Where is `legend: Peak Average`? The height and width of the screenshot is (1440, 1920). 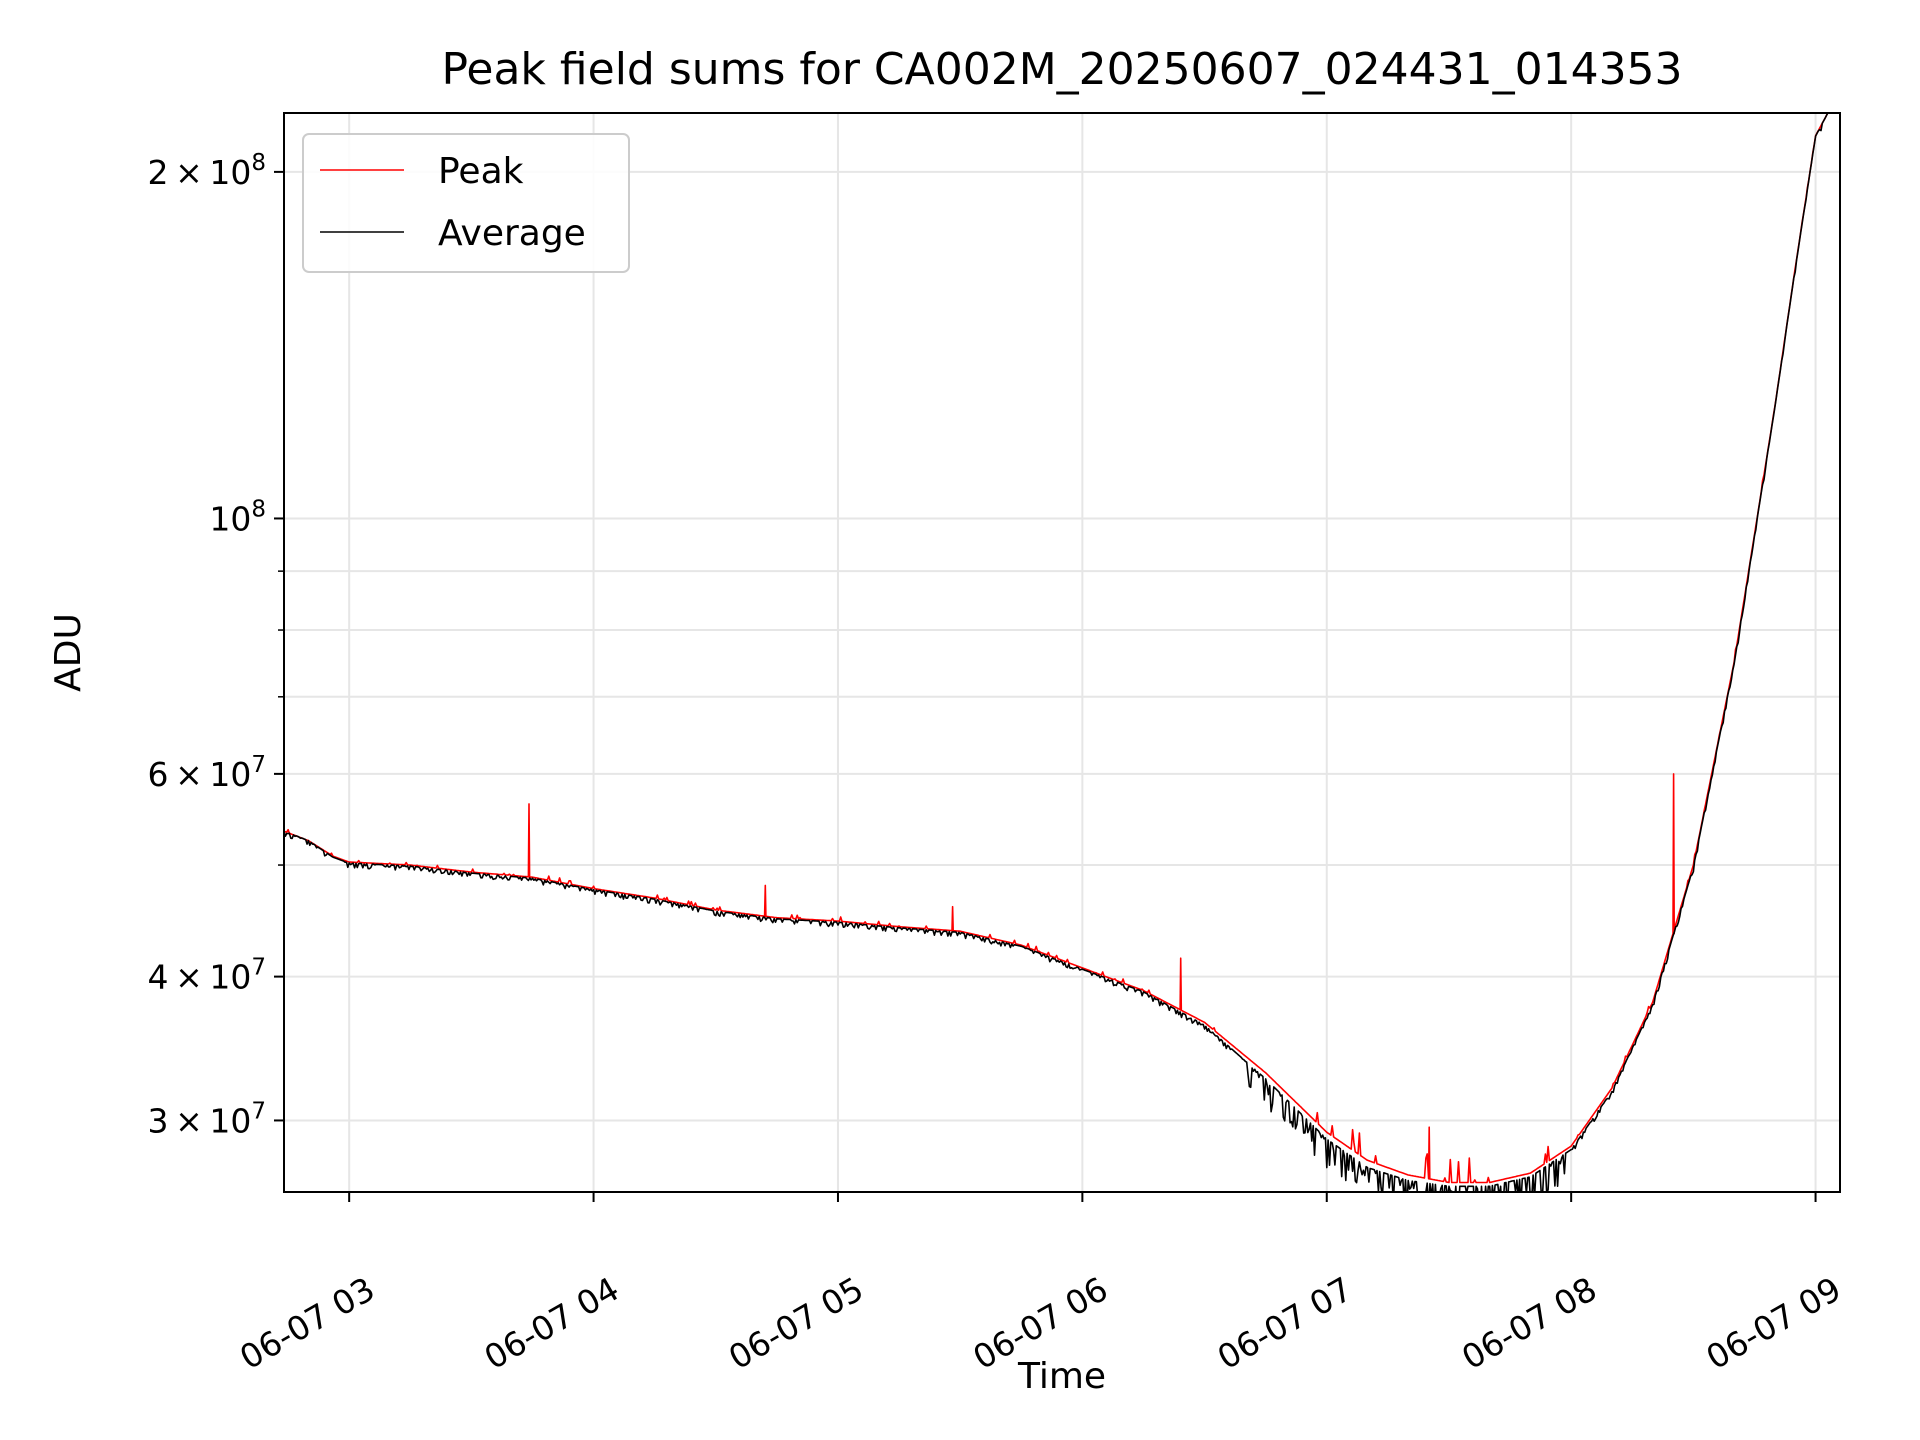
legend: Peak Average is located at coordinates (466, 203).